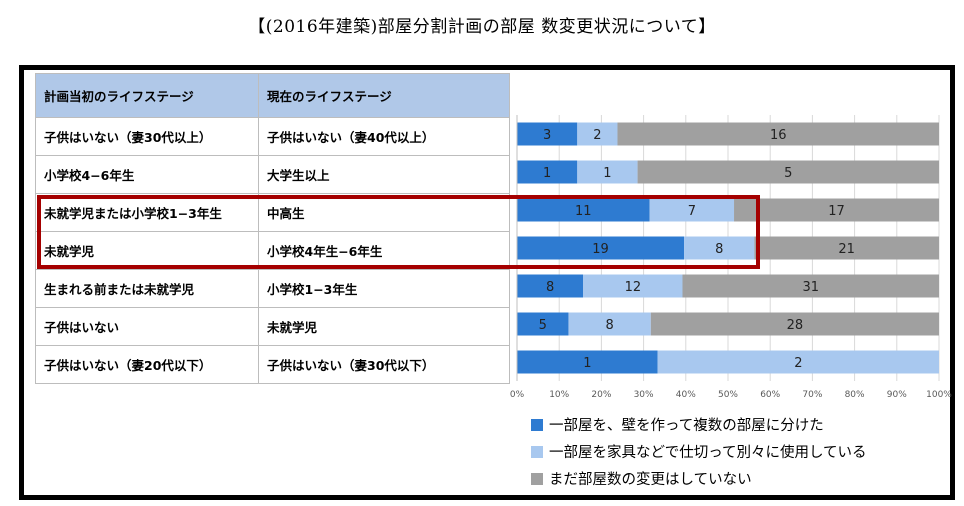 The image size is (964, 506). I want to click on current-stage-cell: 大学生以上, so click(384, 174).